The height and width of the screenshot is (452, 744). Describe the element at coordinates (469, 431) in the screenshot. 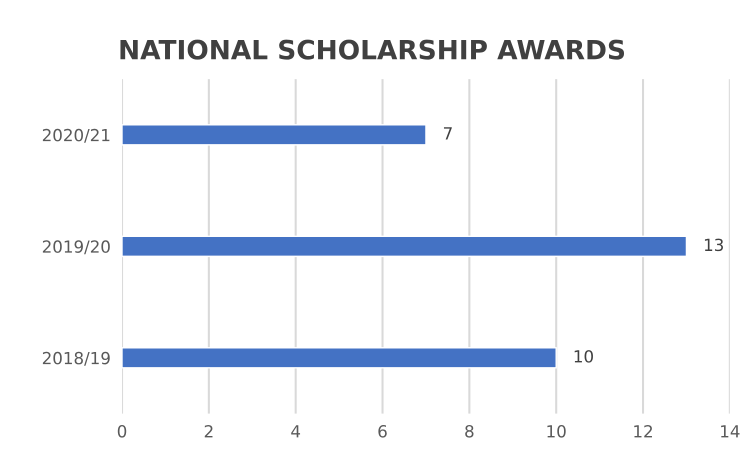

I see `x-tick-label: 8` at that location.